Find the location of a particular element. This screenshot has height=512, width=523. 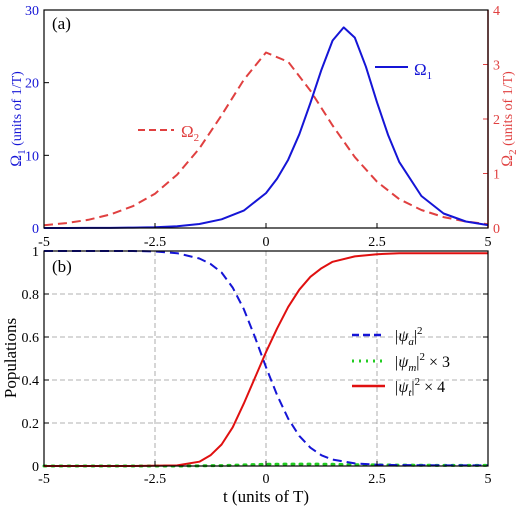

legend-psi-t-bar: | is located at coordinates (412, 387).